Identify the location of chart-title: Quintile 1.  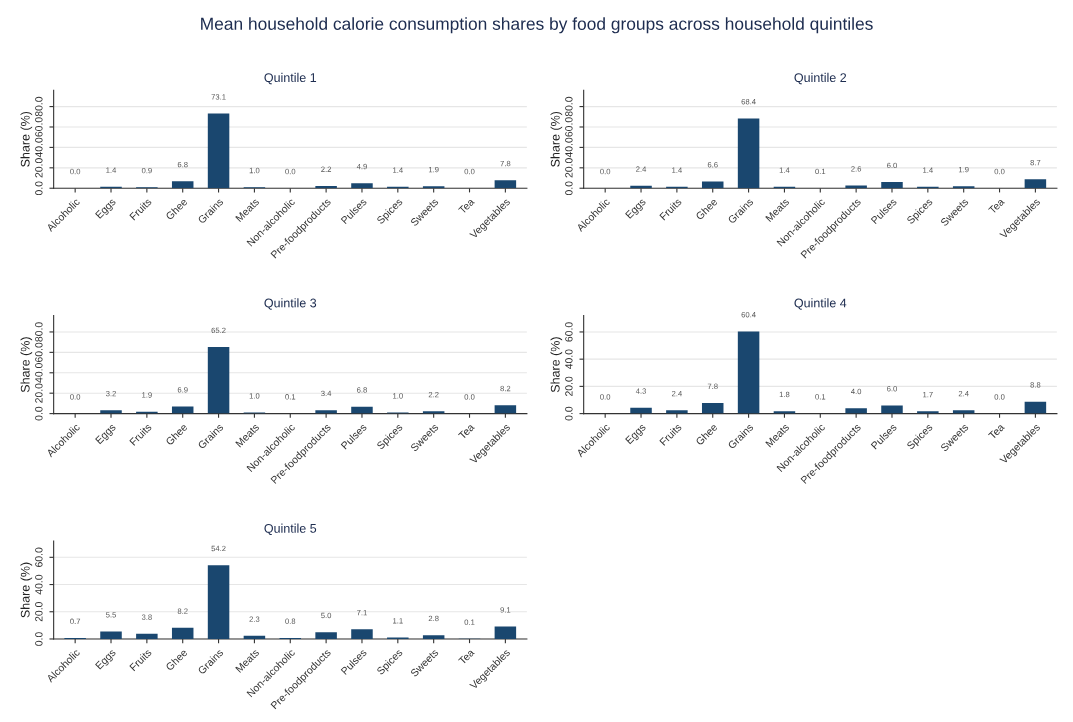
(290, 78).